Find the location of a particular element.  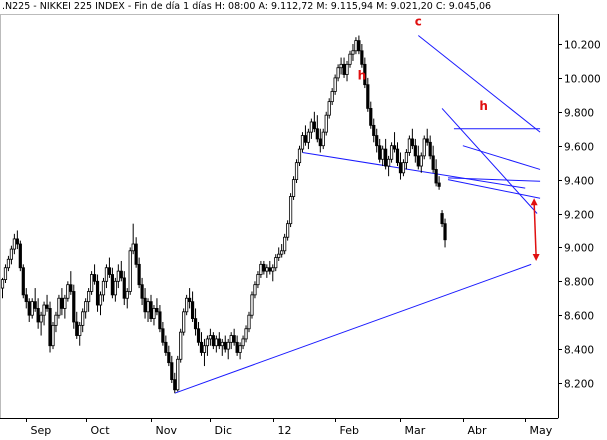

x-tick-label: Nov is located at coordinates (167, 430).